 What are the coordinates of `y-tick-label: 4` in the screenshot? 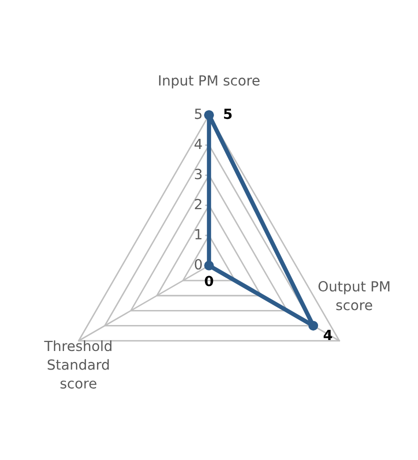 It's located at (198, 143).